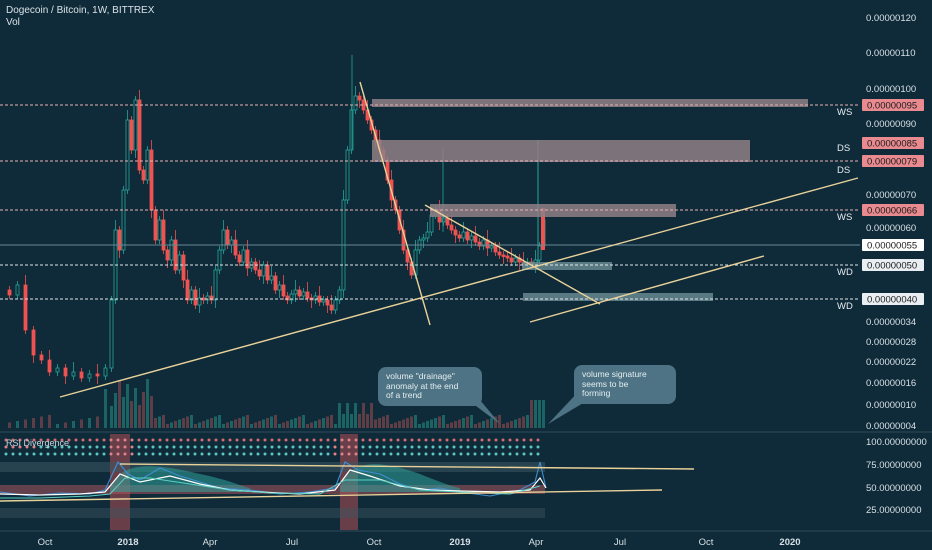 The width and height of the screenshot is (932, 550). I want to click on rsi-lower-trendline, so click(331, 495).